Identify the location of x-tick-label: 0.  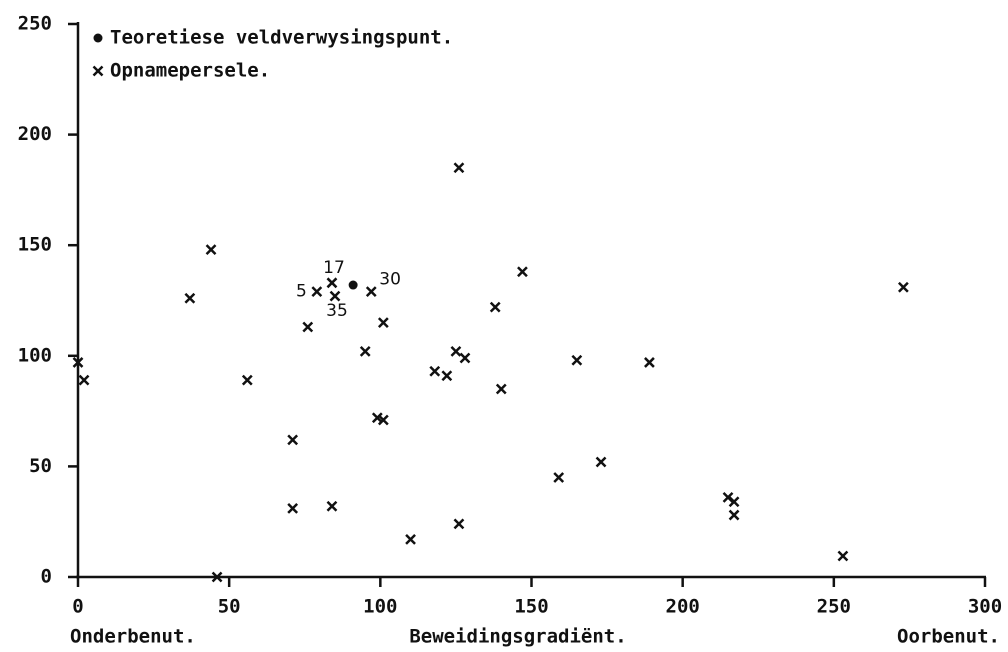
(77, 607).